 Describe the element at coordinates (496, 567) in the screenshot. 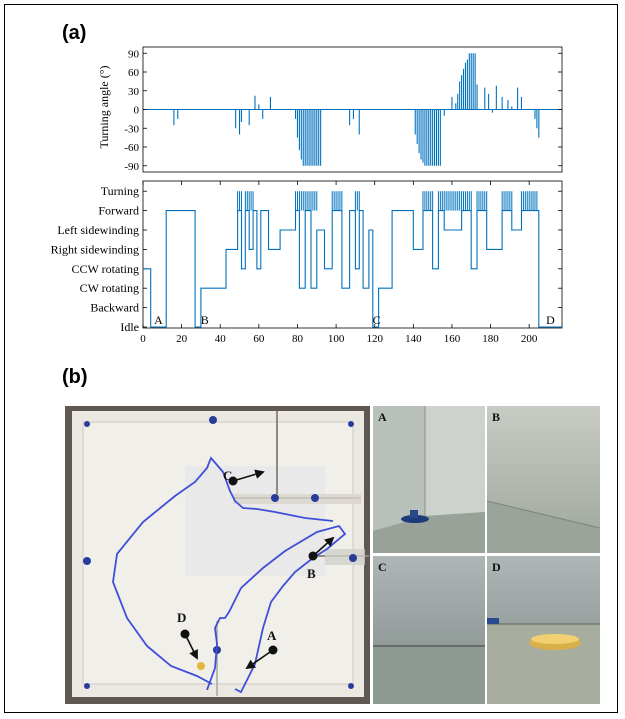

I see `inset-label-d: D` at that location.